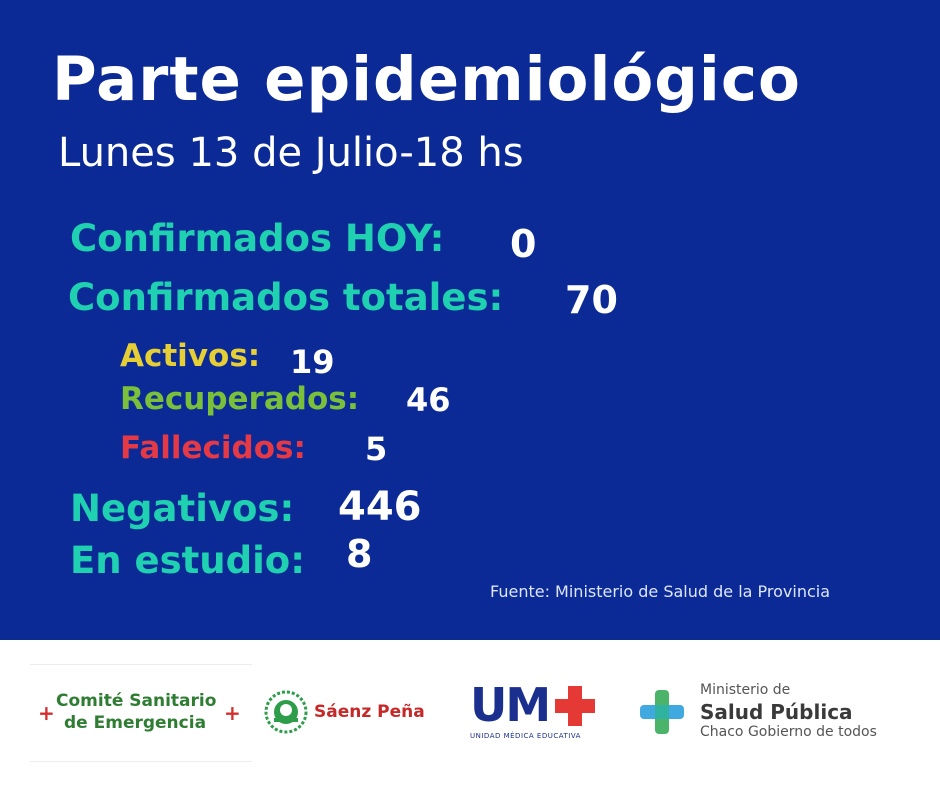 Image resolution: width=940 pixels, height=788 pixels. I want to click on confirmados-hoy-value: 0, so click(523, 244).